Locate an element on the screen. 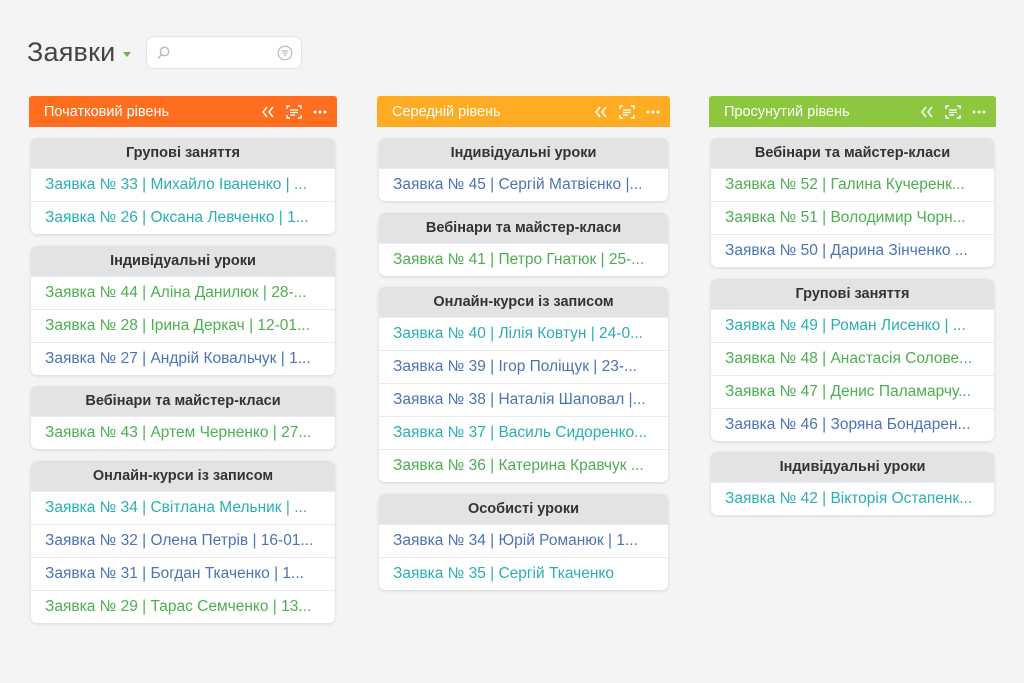 This screenshot has width=1024, height=683. request-card: Заявка № 35 | Сергій Ткаченко is located at coordinates (523, 573).